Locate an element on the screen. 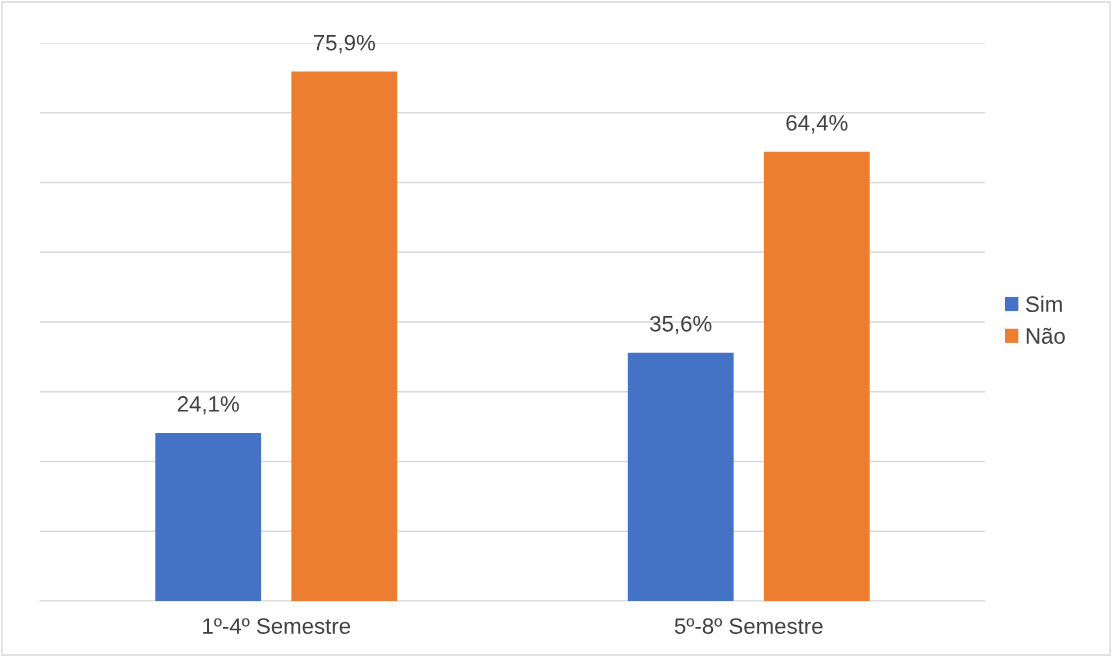  legend-label: Sim is located at coordinates (1044, 304).